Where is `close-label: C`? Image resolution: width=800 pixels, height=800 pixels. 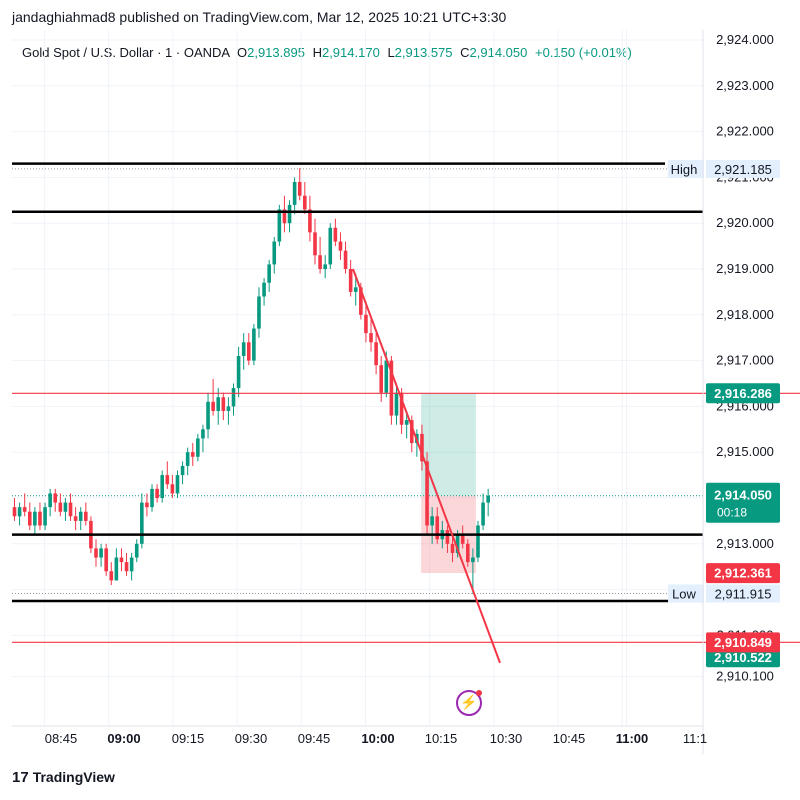
close-label: C is located at coordinates (465, 52).